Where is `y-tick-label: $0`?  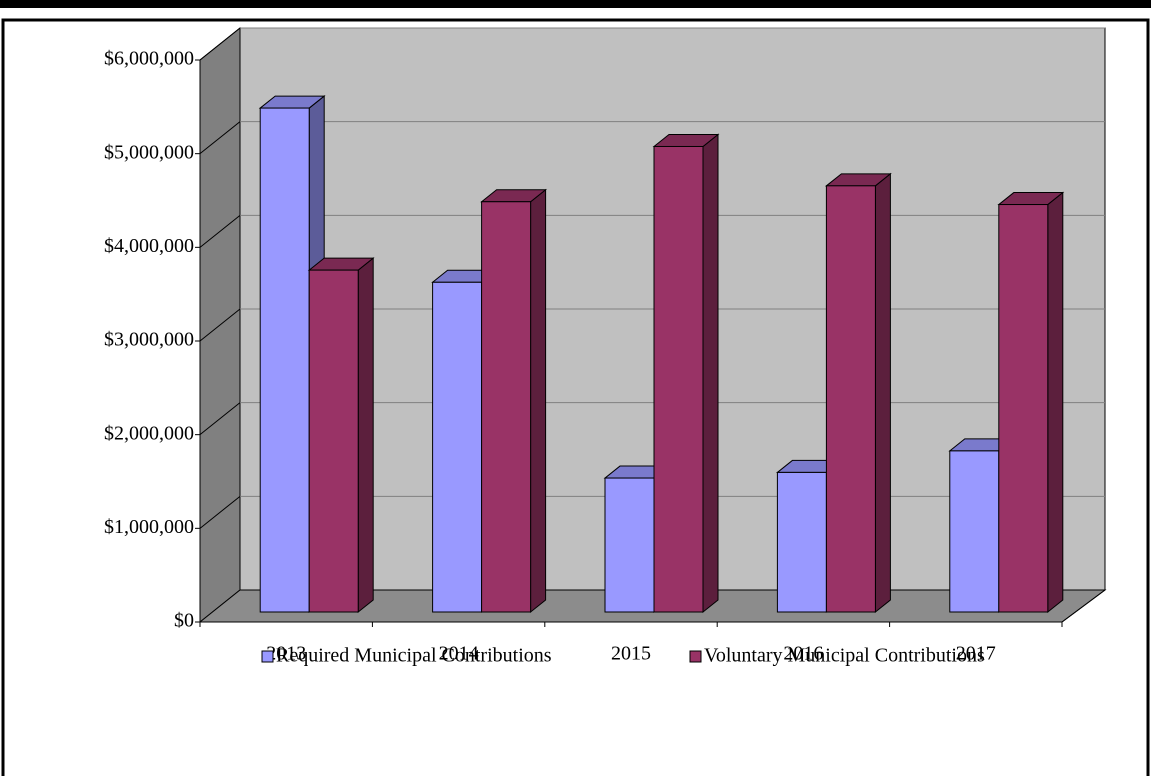 y-tick-label: $0 is located at coordinates (184, 621).